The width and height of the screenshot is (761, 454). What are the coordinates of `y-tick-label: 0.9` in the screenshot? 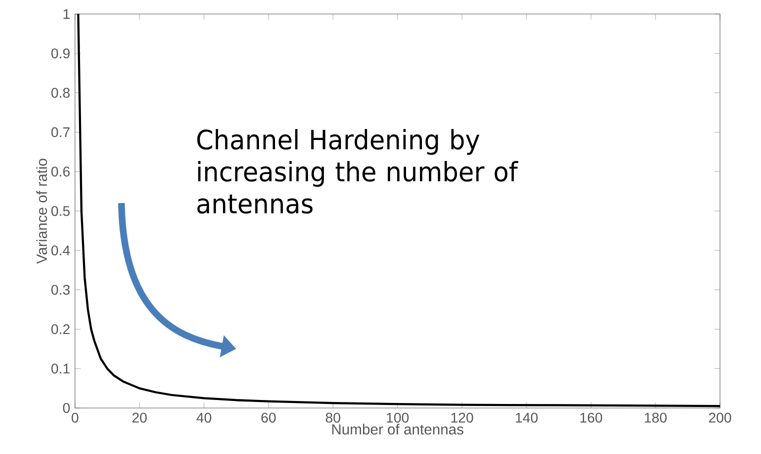 It's located at (60, 53).